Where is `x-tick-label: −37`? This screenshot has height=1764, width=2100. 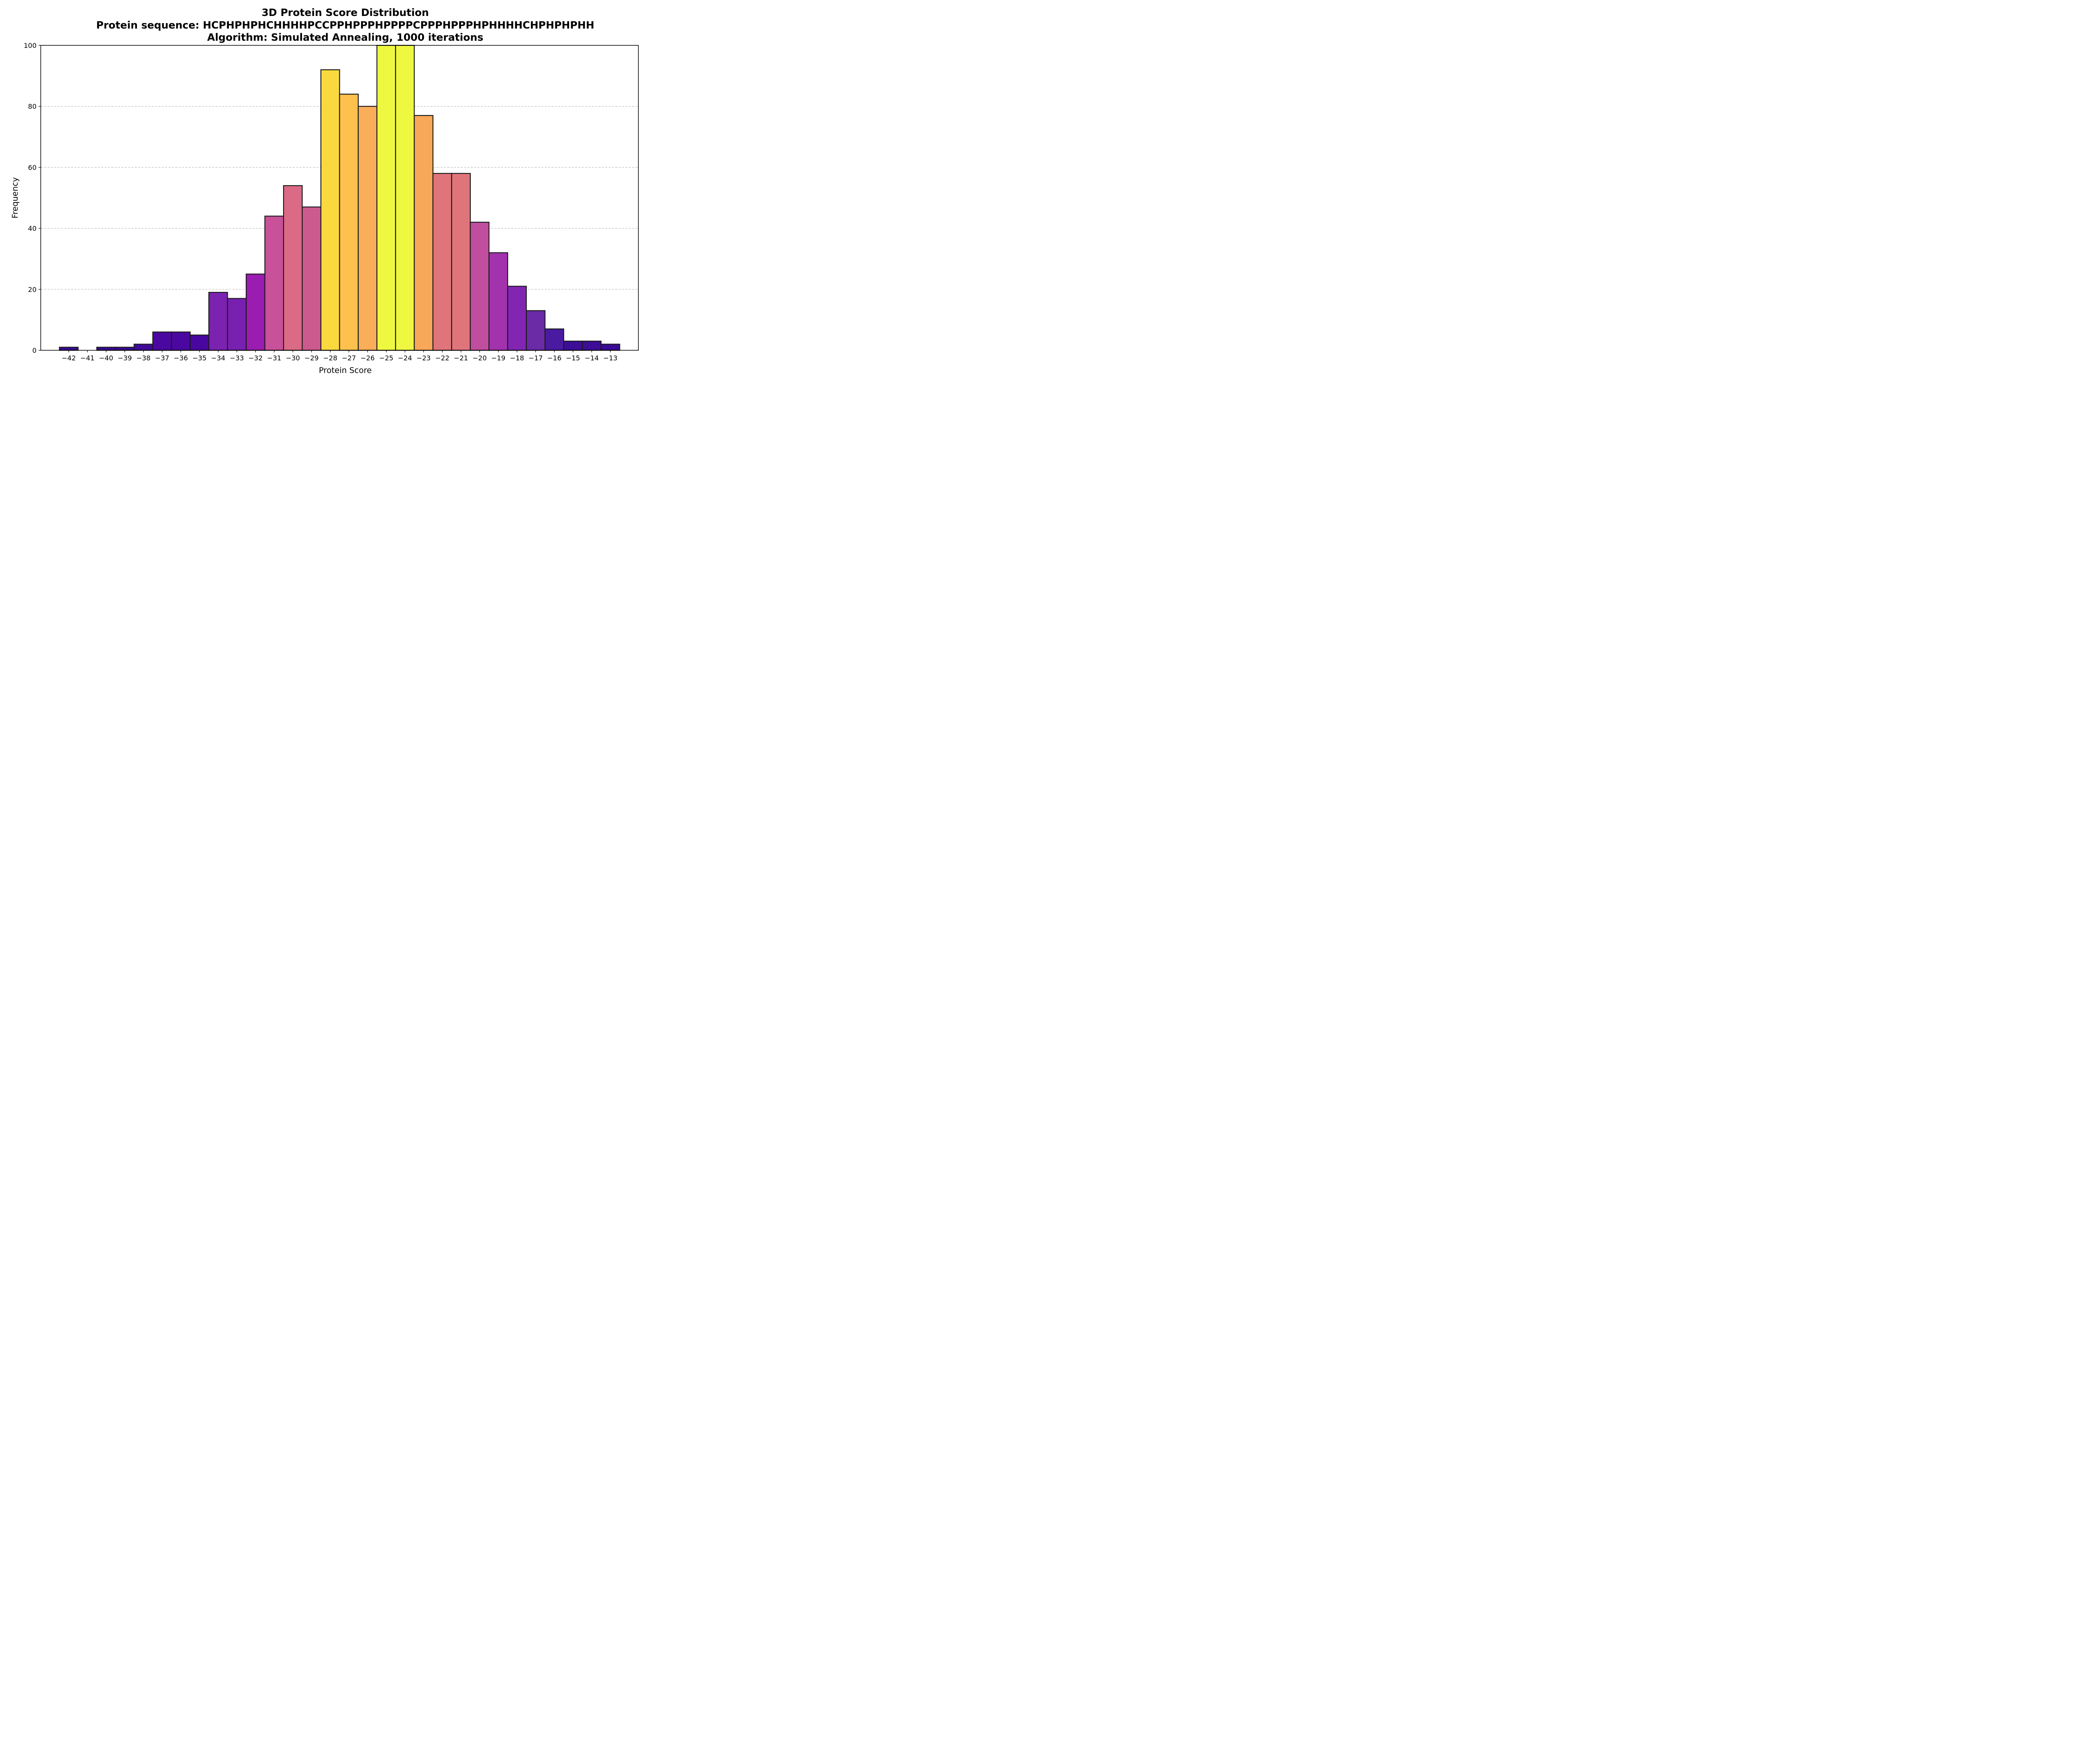 x-tick-label: −37 is located at coordinates (162, 358).